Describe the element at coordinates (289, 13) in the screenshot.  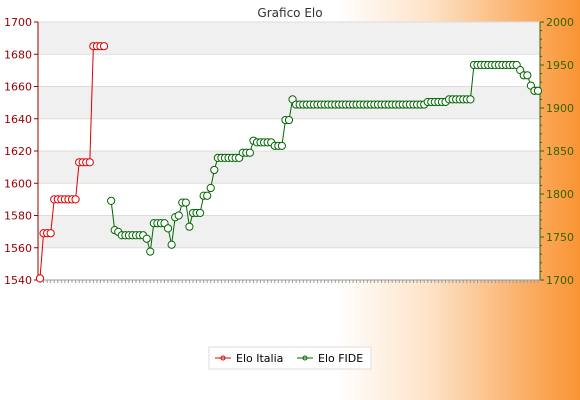
I see `chart-title: Grafico Elo` at that location.